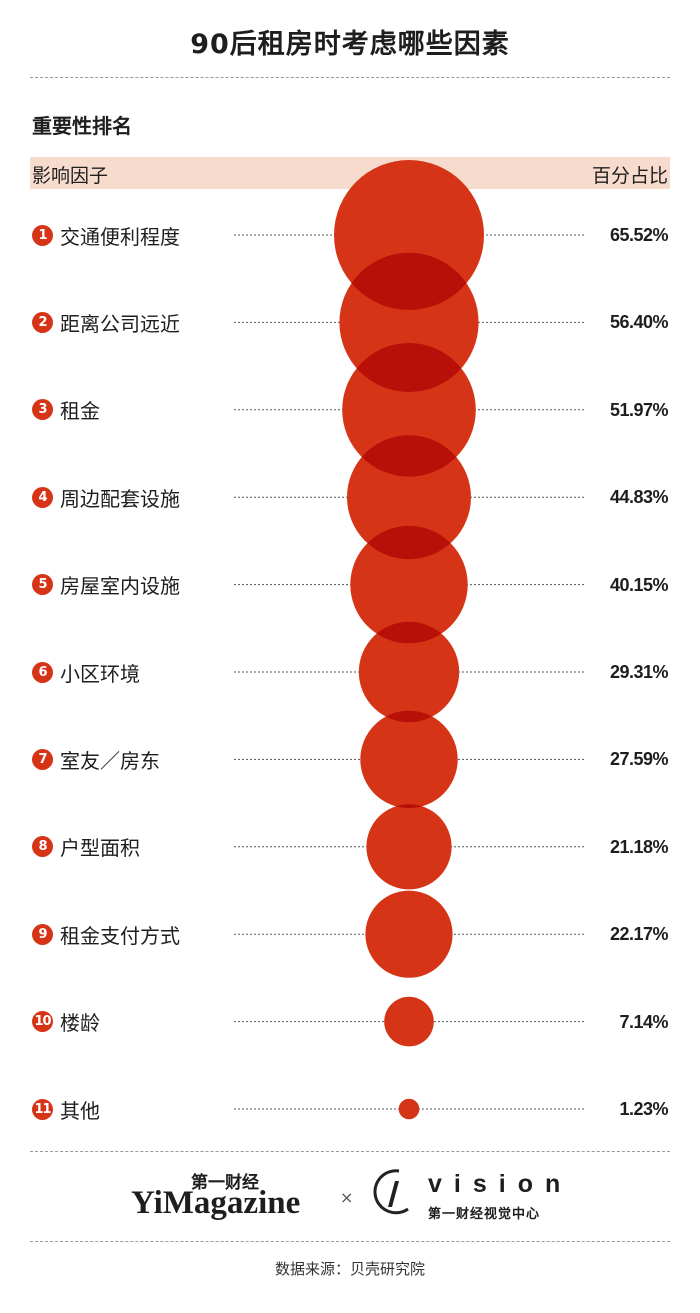 This screenshot has width=700, height=1313. Describe the element at coordinates (110, 760) in the screenshot. I see `factor-name: 室友／房东` at that location.